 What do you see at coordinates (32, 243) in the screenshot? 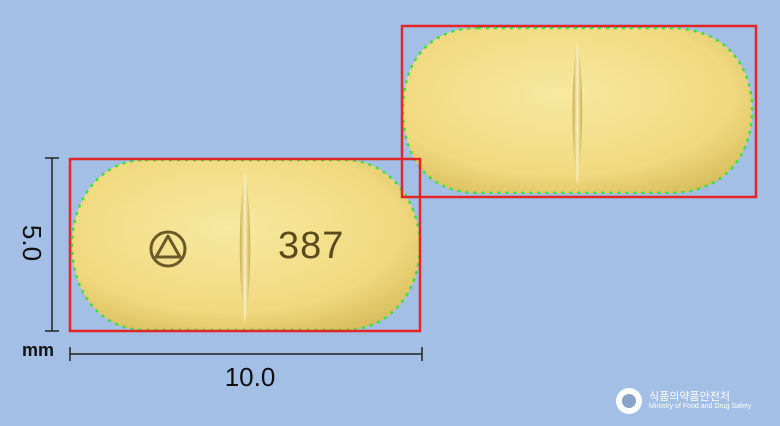
I see `height-value-label: 5.0` at bounding box center [32, 243].